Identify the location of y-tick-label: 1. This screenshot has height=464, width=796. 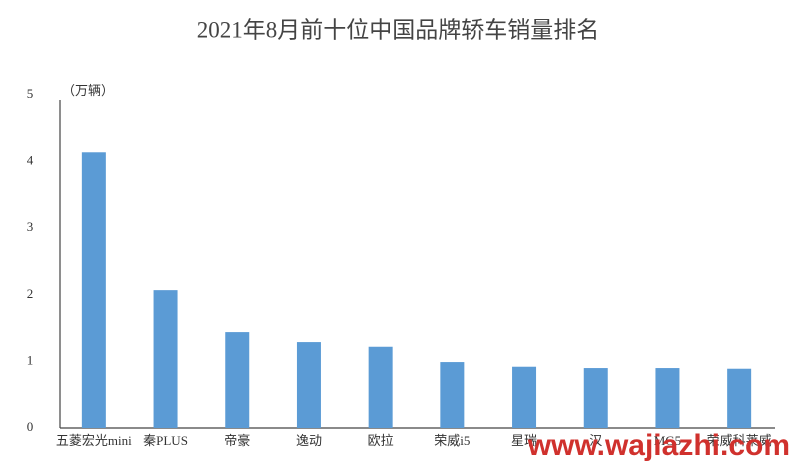
(30, 359).